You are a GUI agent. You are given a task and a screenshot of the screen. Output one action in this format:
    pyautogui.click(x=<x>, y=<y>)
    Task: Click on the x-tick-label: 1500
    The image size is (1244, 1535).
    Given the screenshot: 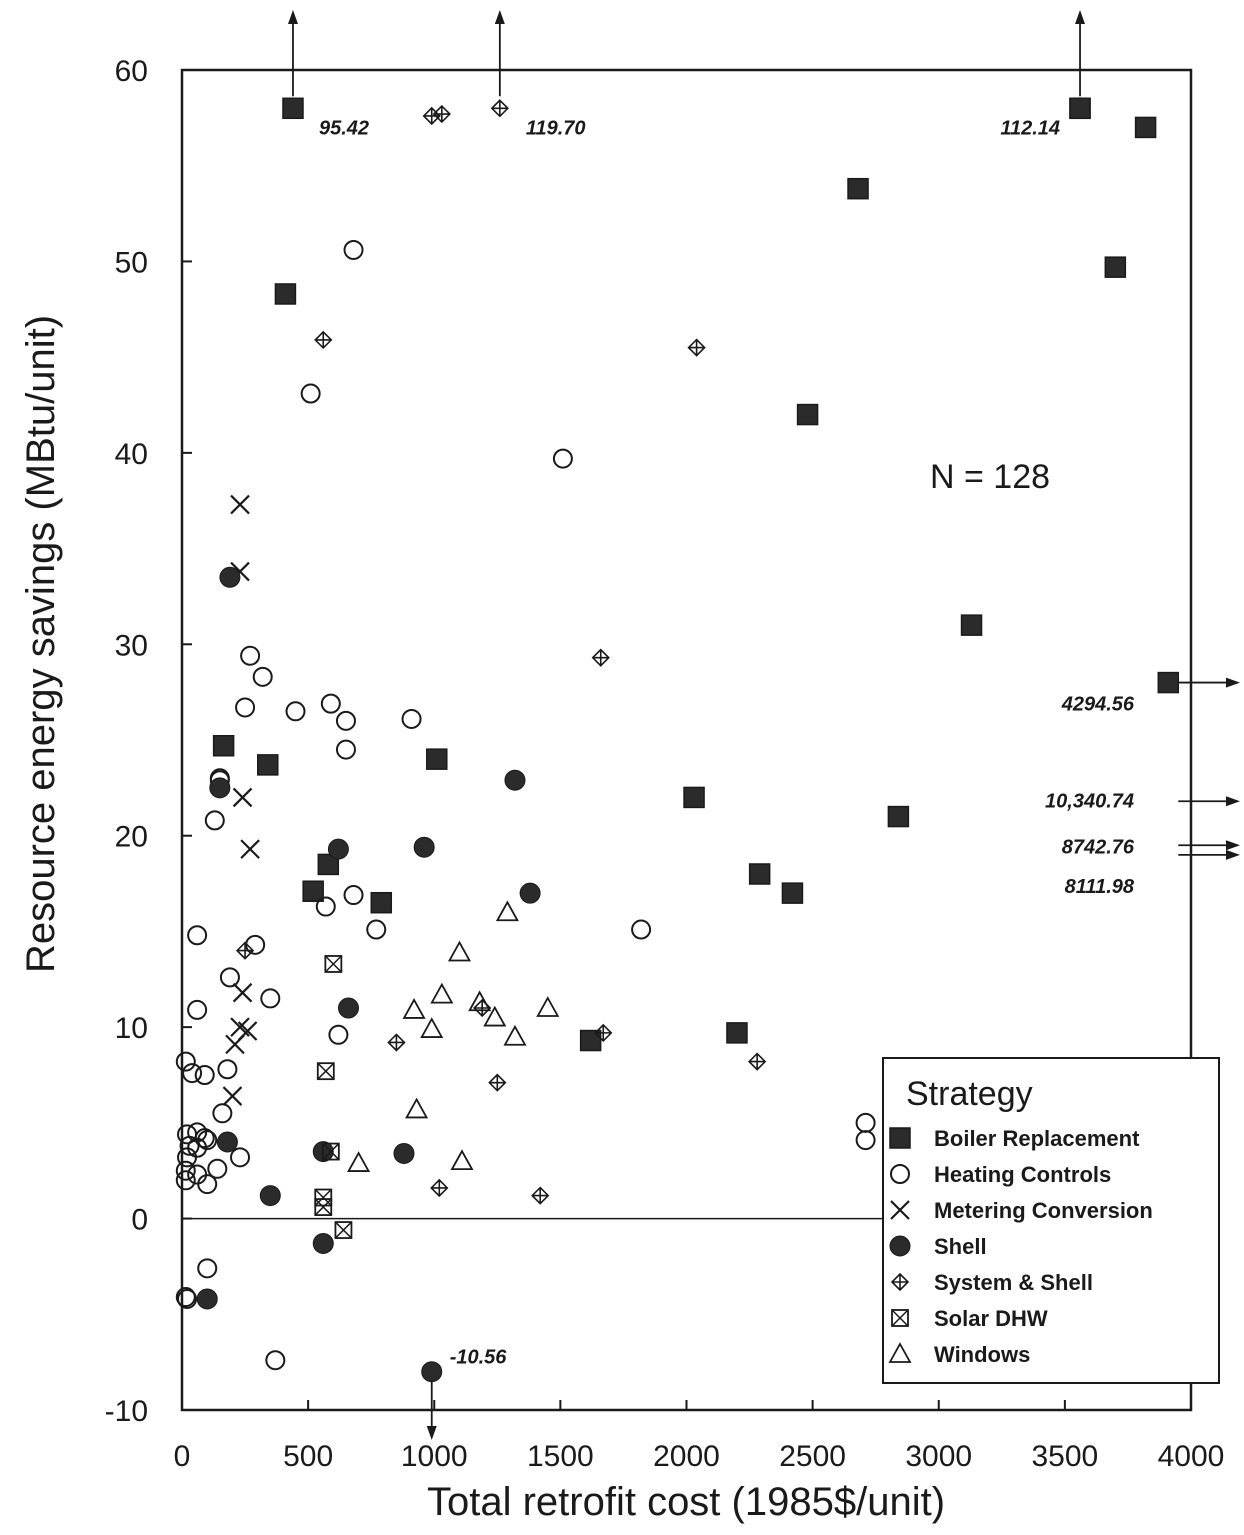 What is the action you would take?
    pyautogui.click(x=560, y=1456)
    